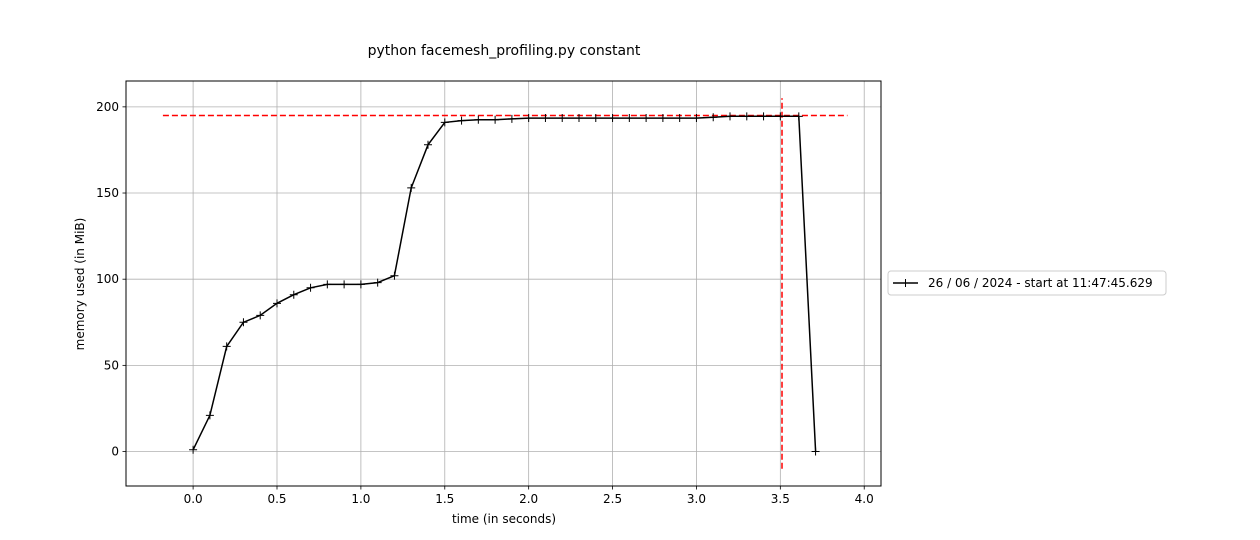 This screenshot has width=1260, height=540. What do you see at coordinates (504, 51) in the screenshot?
I see `chart-title: python facemesh_profiling.py constant` at bounding box center [504, 51].